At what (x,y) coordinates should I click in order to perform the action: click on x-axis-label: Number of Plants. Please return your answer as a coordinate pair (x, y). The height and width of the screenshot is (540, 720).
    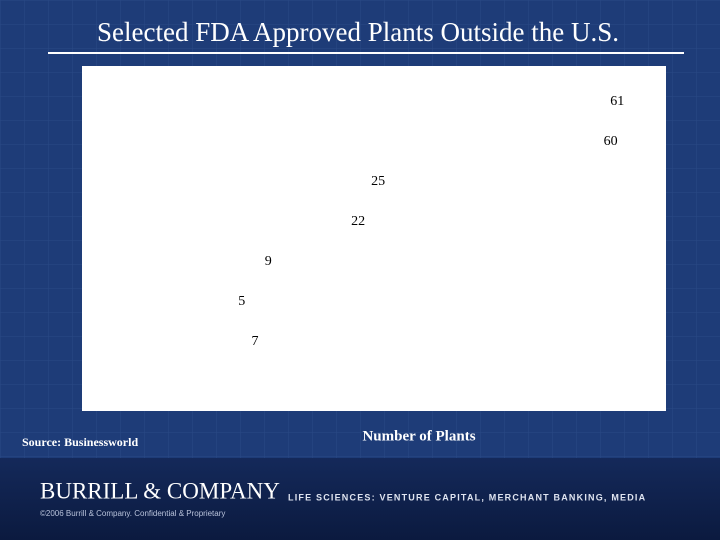
    Looking at the image, I should click on (418, 436).